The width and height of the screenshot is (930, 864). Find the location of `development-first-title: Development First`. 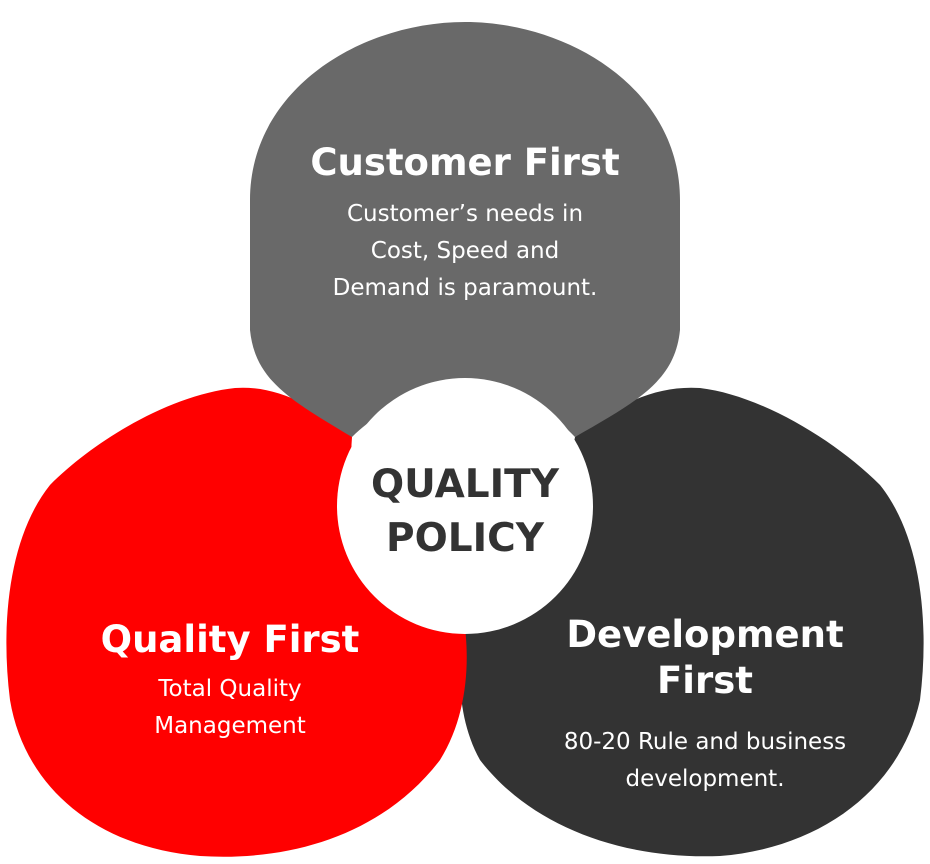

development-first-title: Development First is located at coordinates (705, 658).